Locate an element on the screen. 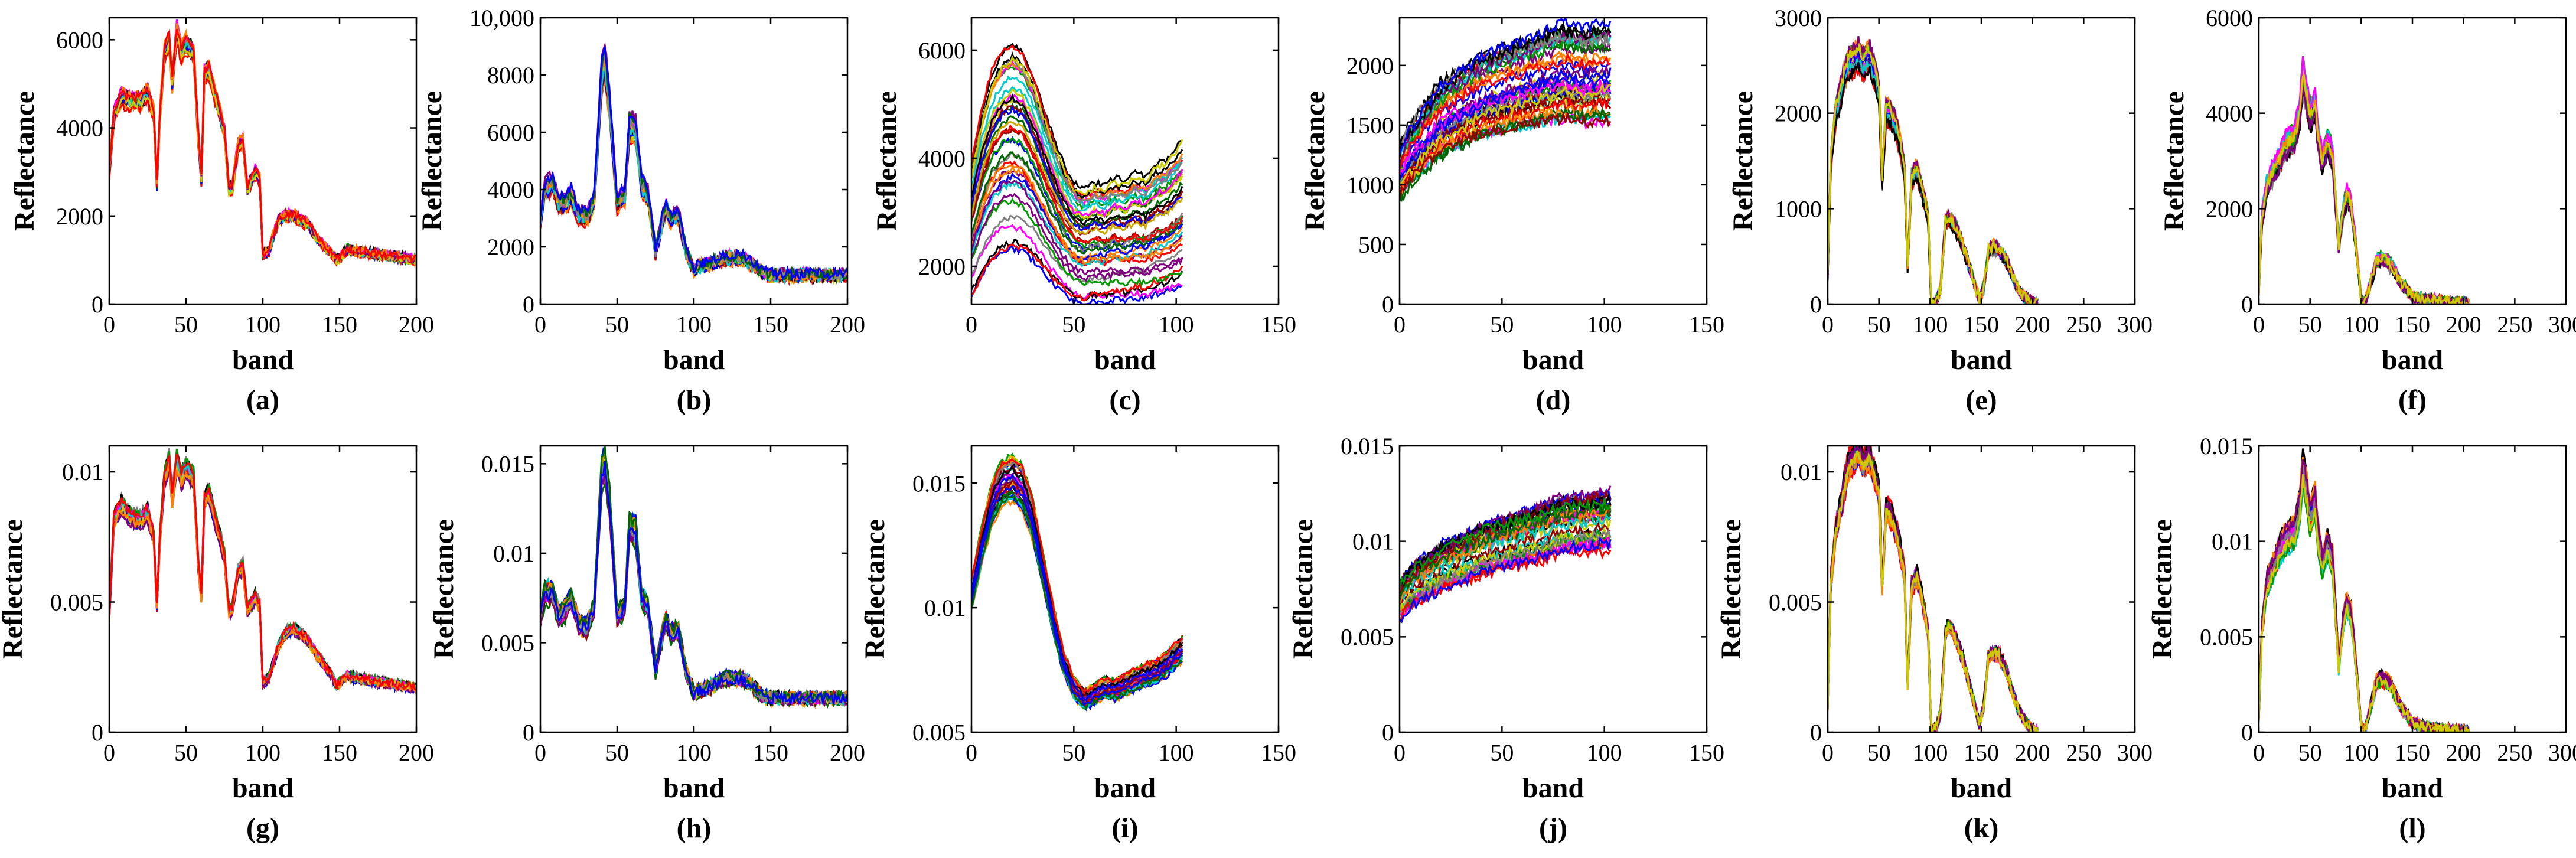 The height and width of the screenshot is (858, 2576). panel-label: (b) is located at coordinates (695, 400).